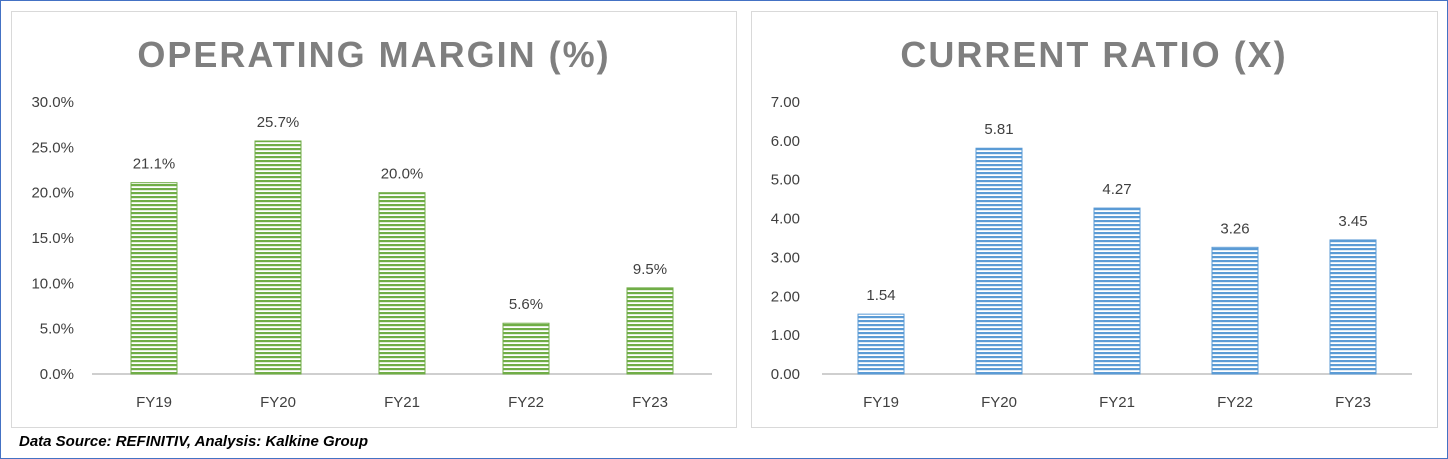  Describe the element at coordinates (1093, 54) in the screenshot. I see `current-ratio-title: CURRENT RATIO (X)` at that location.